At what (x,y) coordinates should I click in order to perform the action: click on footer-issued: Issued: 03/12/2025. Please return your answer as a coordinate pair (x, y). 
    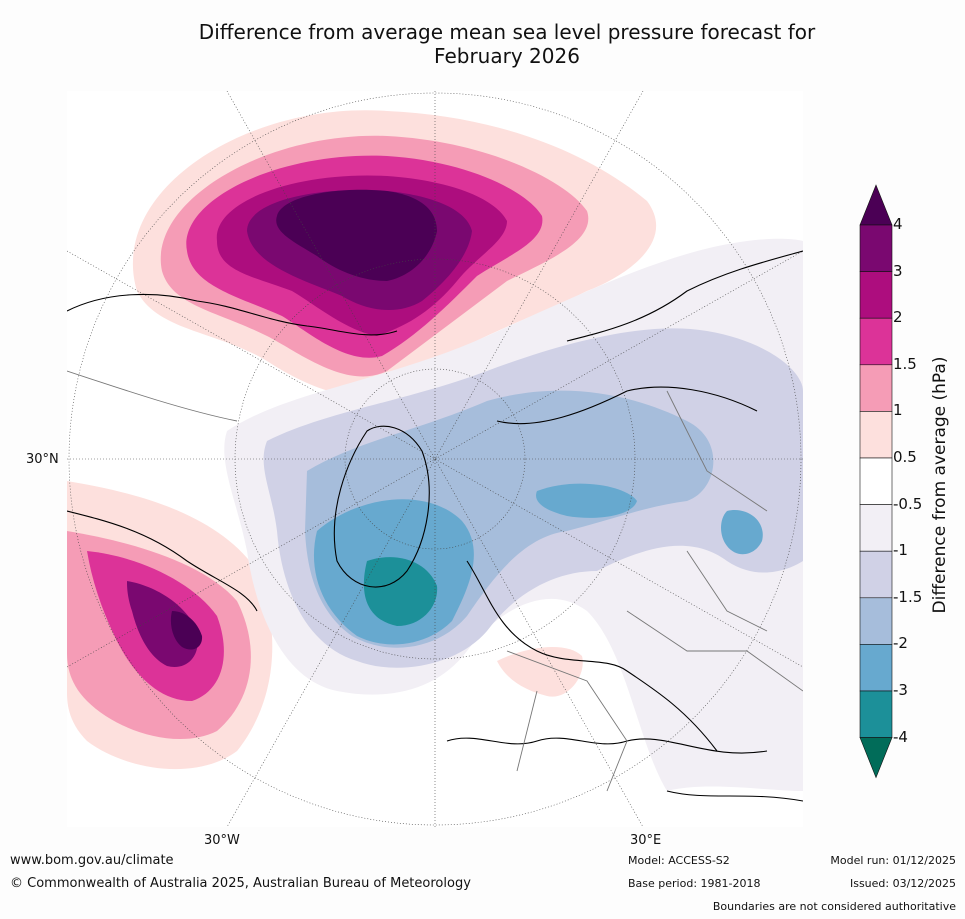
    Looking at the image, I should click on (902, 883).